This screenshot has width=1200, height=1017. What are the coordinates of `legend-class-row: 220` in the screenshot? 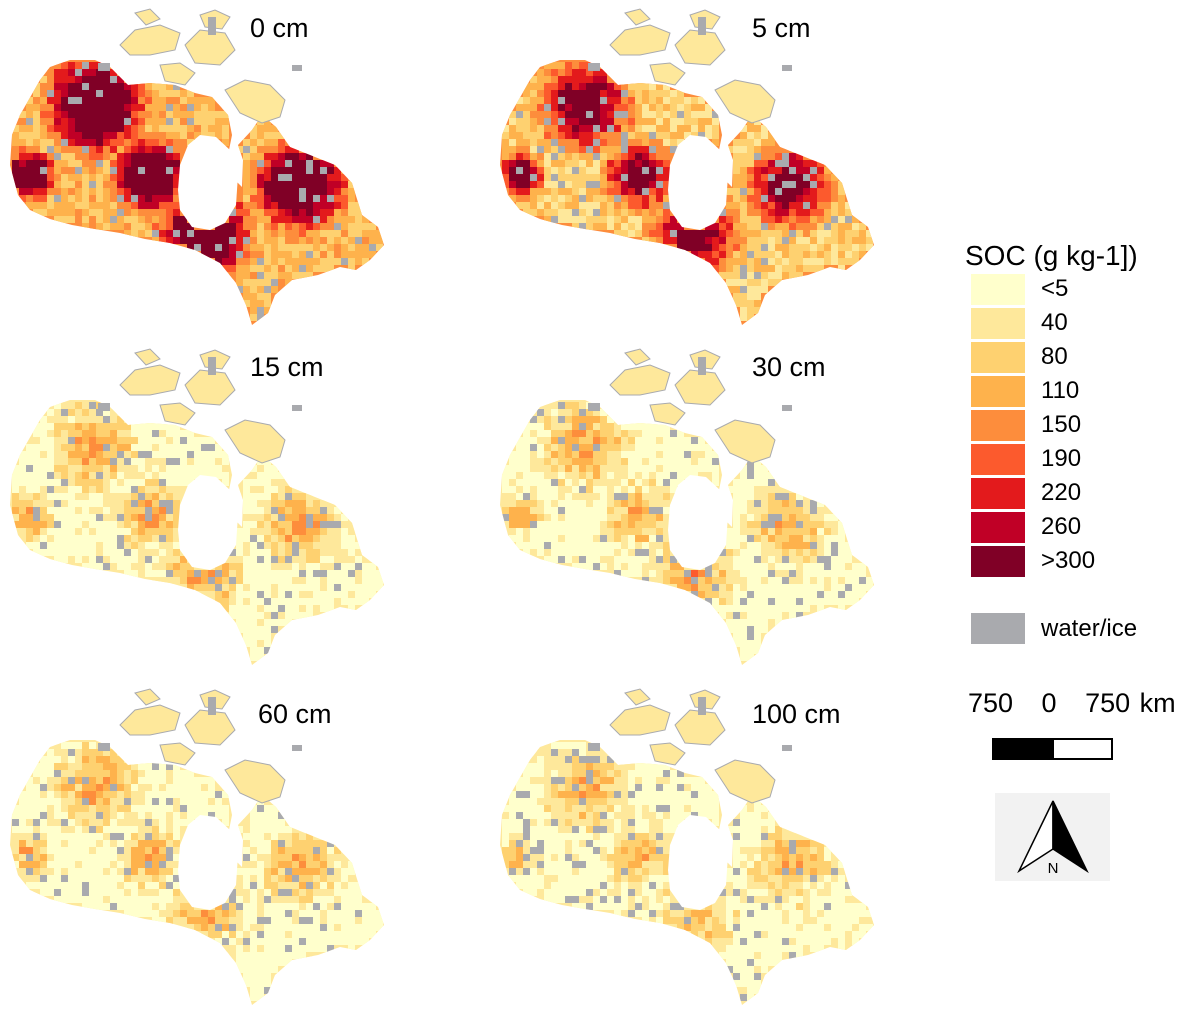 It's located at (1080, 493).